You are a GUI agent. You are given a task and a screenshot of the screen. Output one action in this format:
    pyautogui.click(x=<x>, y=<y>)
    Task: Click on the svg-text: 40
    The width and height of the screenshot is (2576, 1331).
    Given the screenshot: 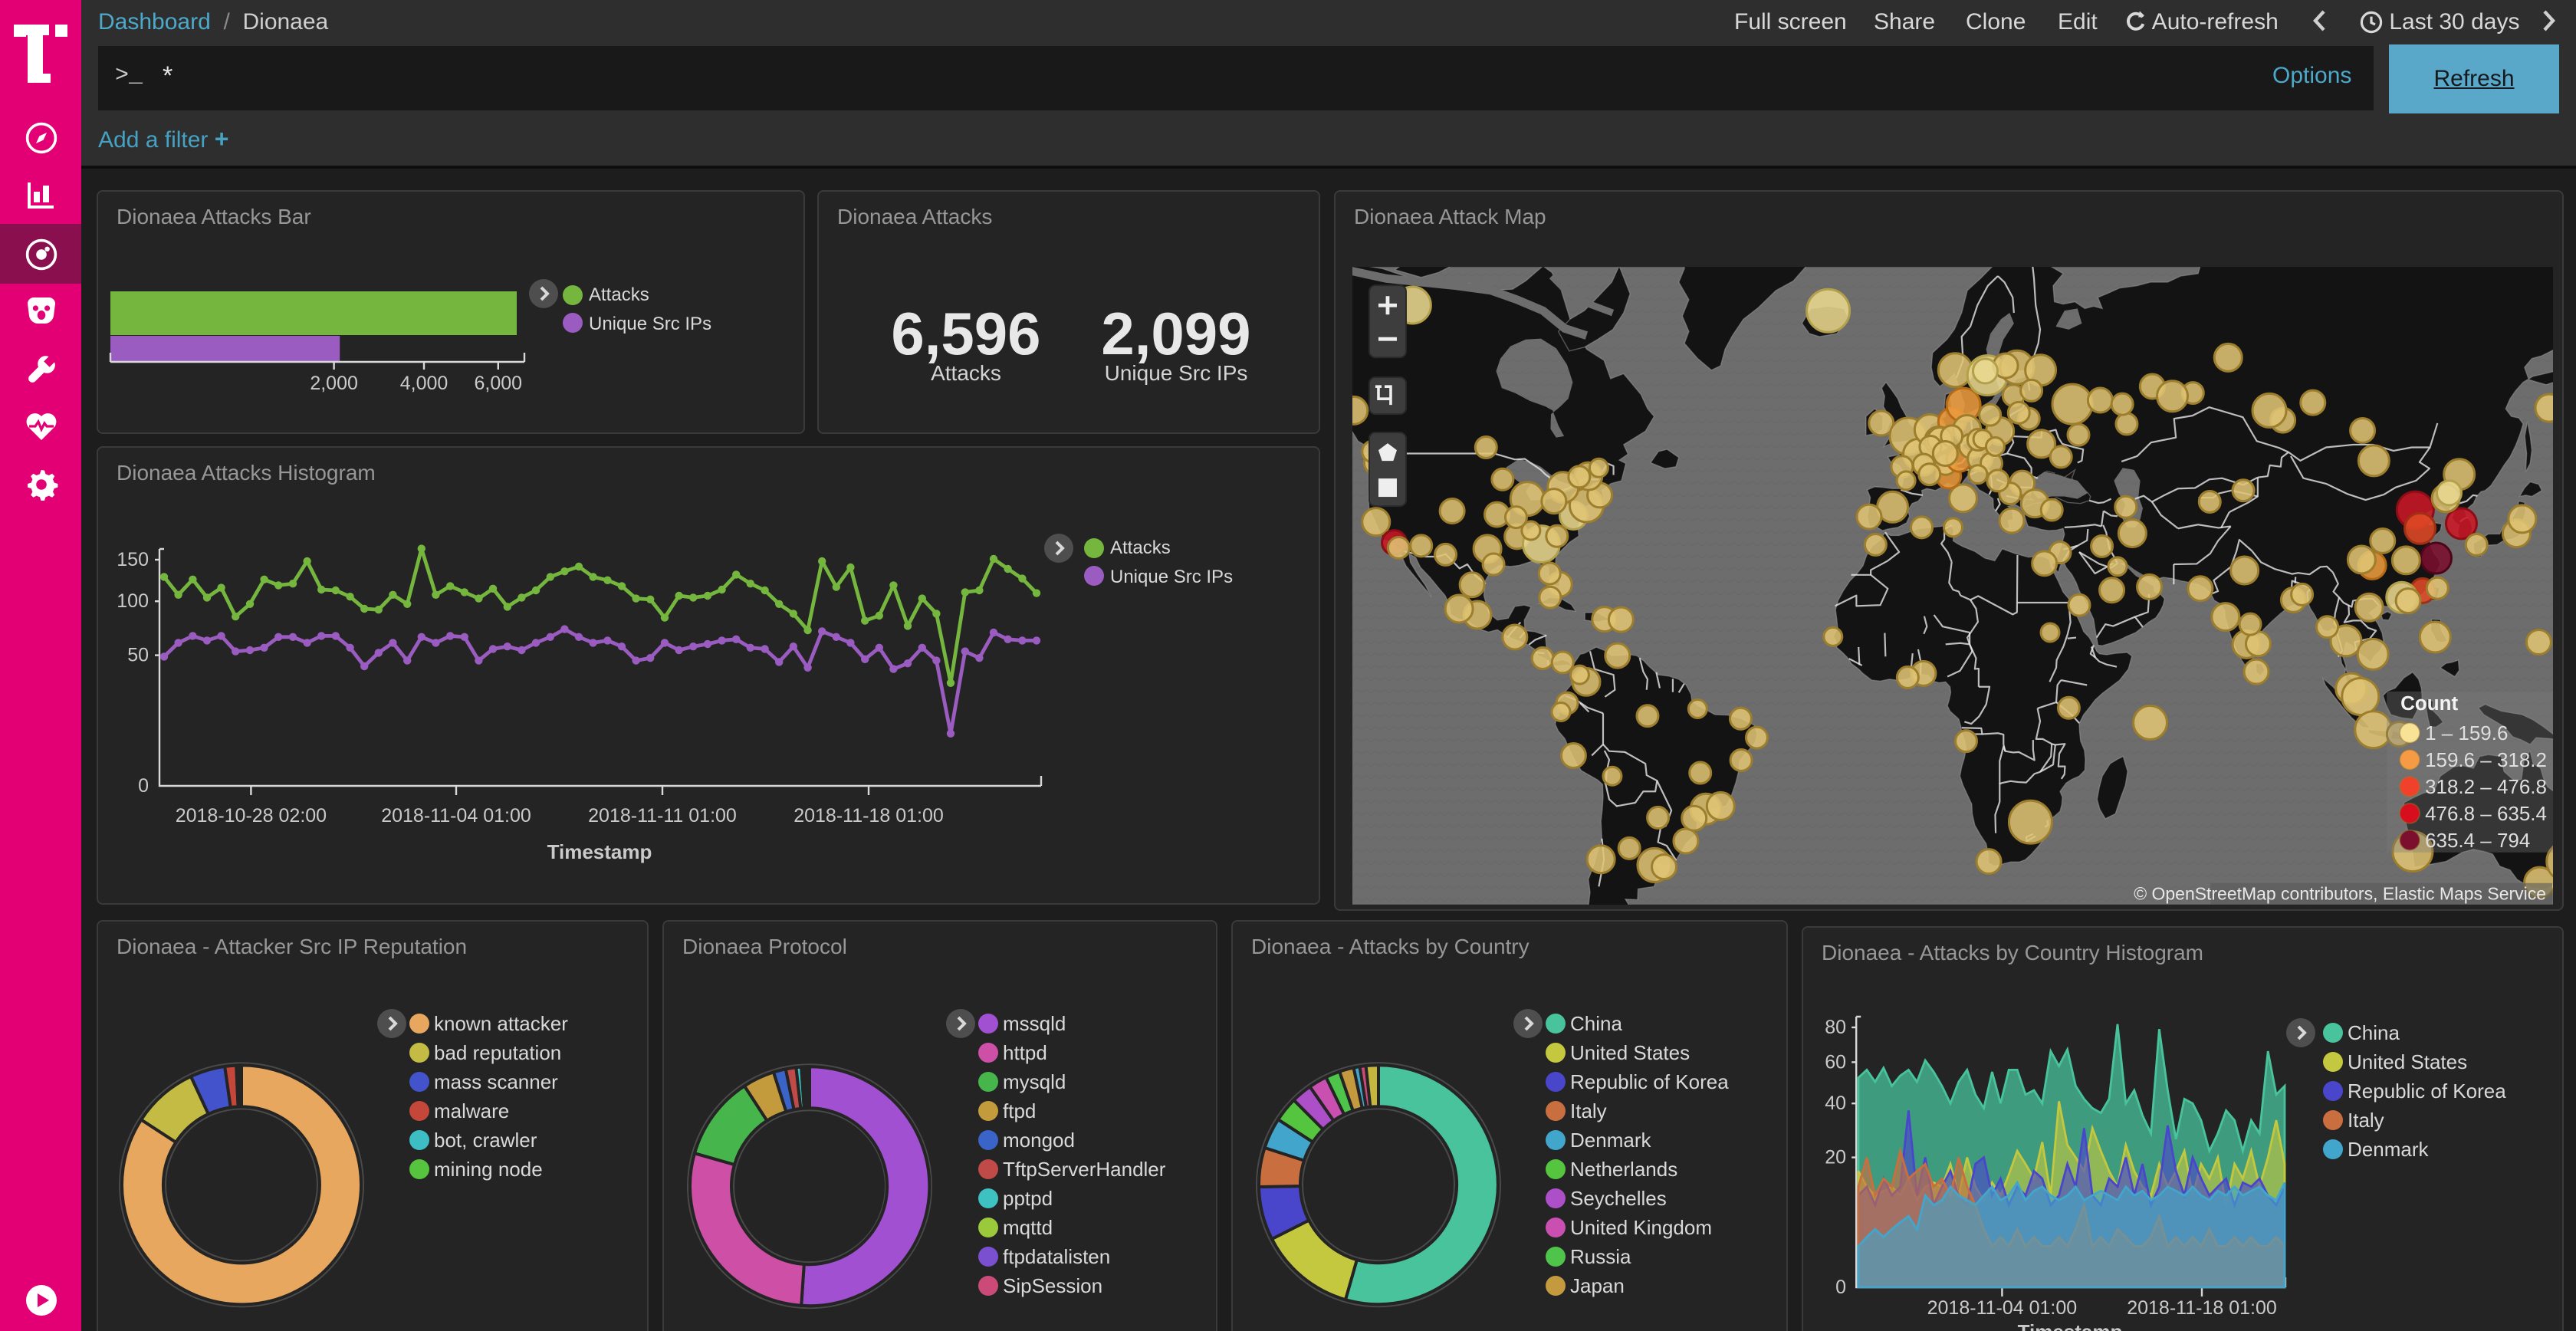 What is the action you would take?
    pyautogui.click(x=1835, y=1103)
    